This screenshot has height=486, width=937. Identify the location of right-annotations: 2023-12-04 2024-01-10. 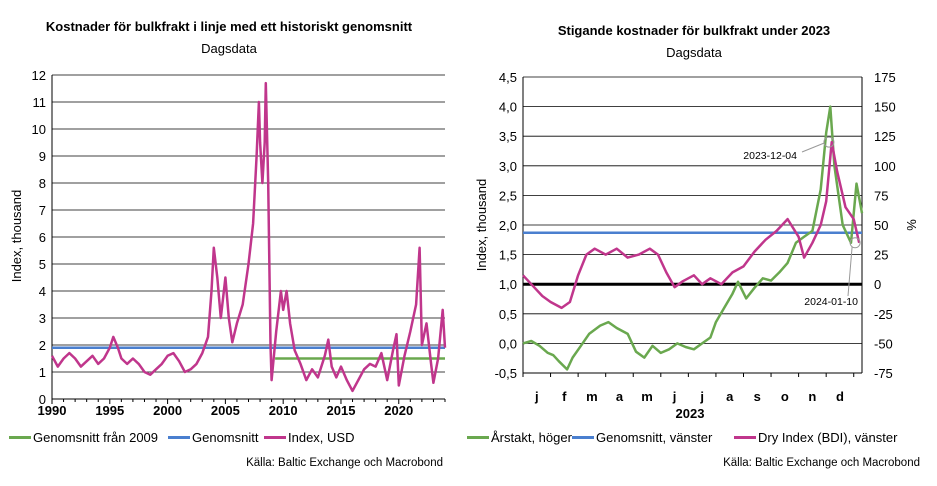
(802, 222).